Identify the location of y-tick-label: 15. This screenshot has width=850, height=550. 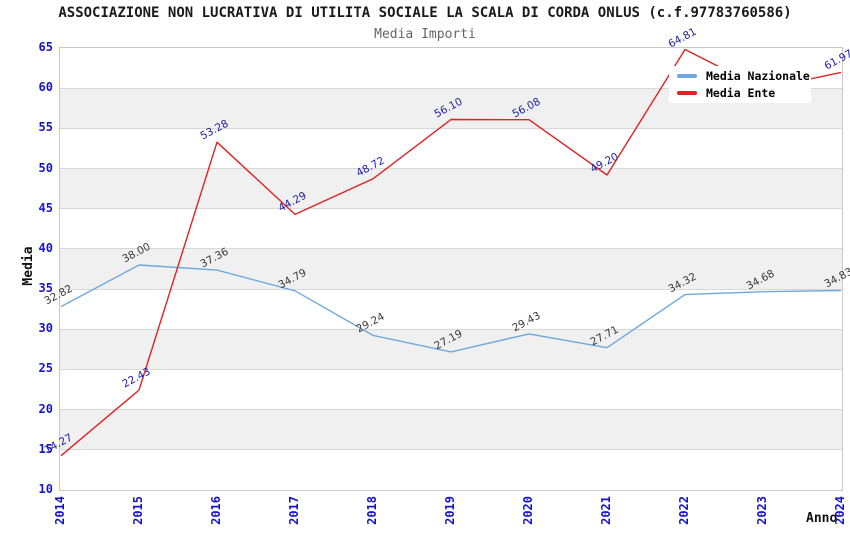
(45, 448).